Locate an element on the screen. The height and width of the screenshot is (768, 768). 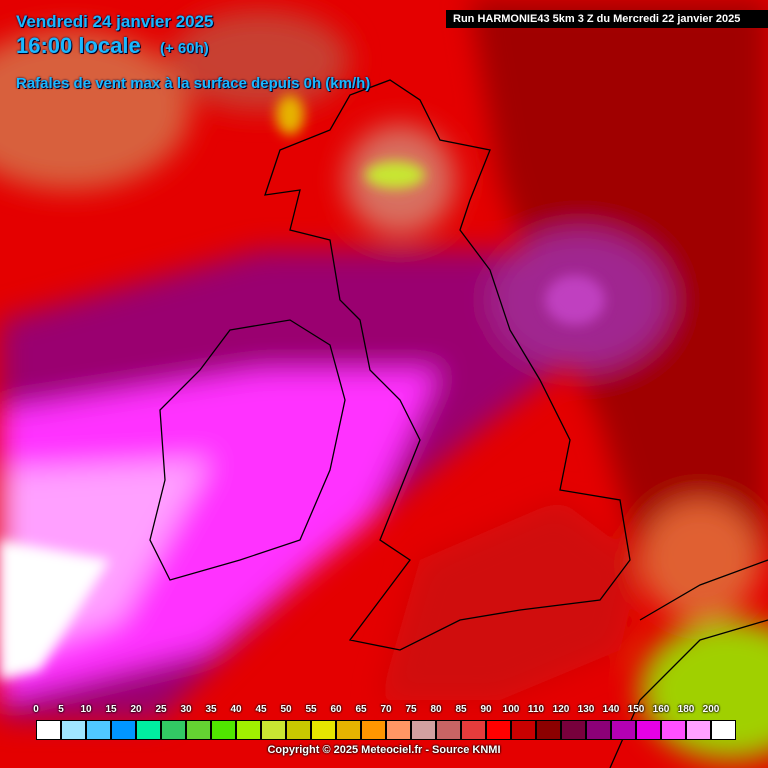
legend-label: 110 is located at coordinates (536, 709).